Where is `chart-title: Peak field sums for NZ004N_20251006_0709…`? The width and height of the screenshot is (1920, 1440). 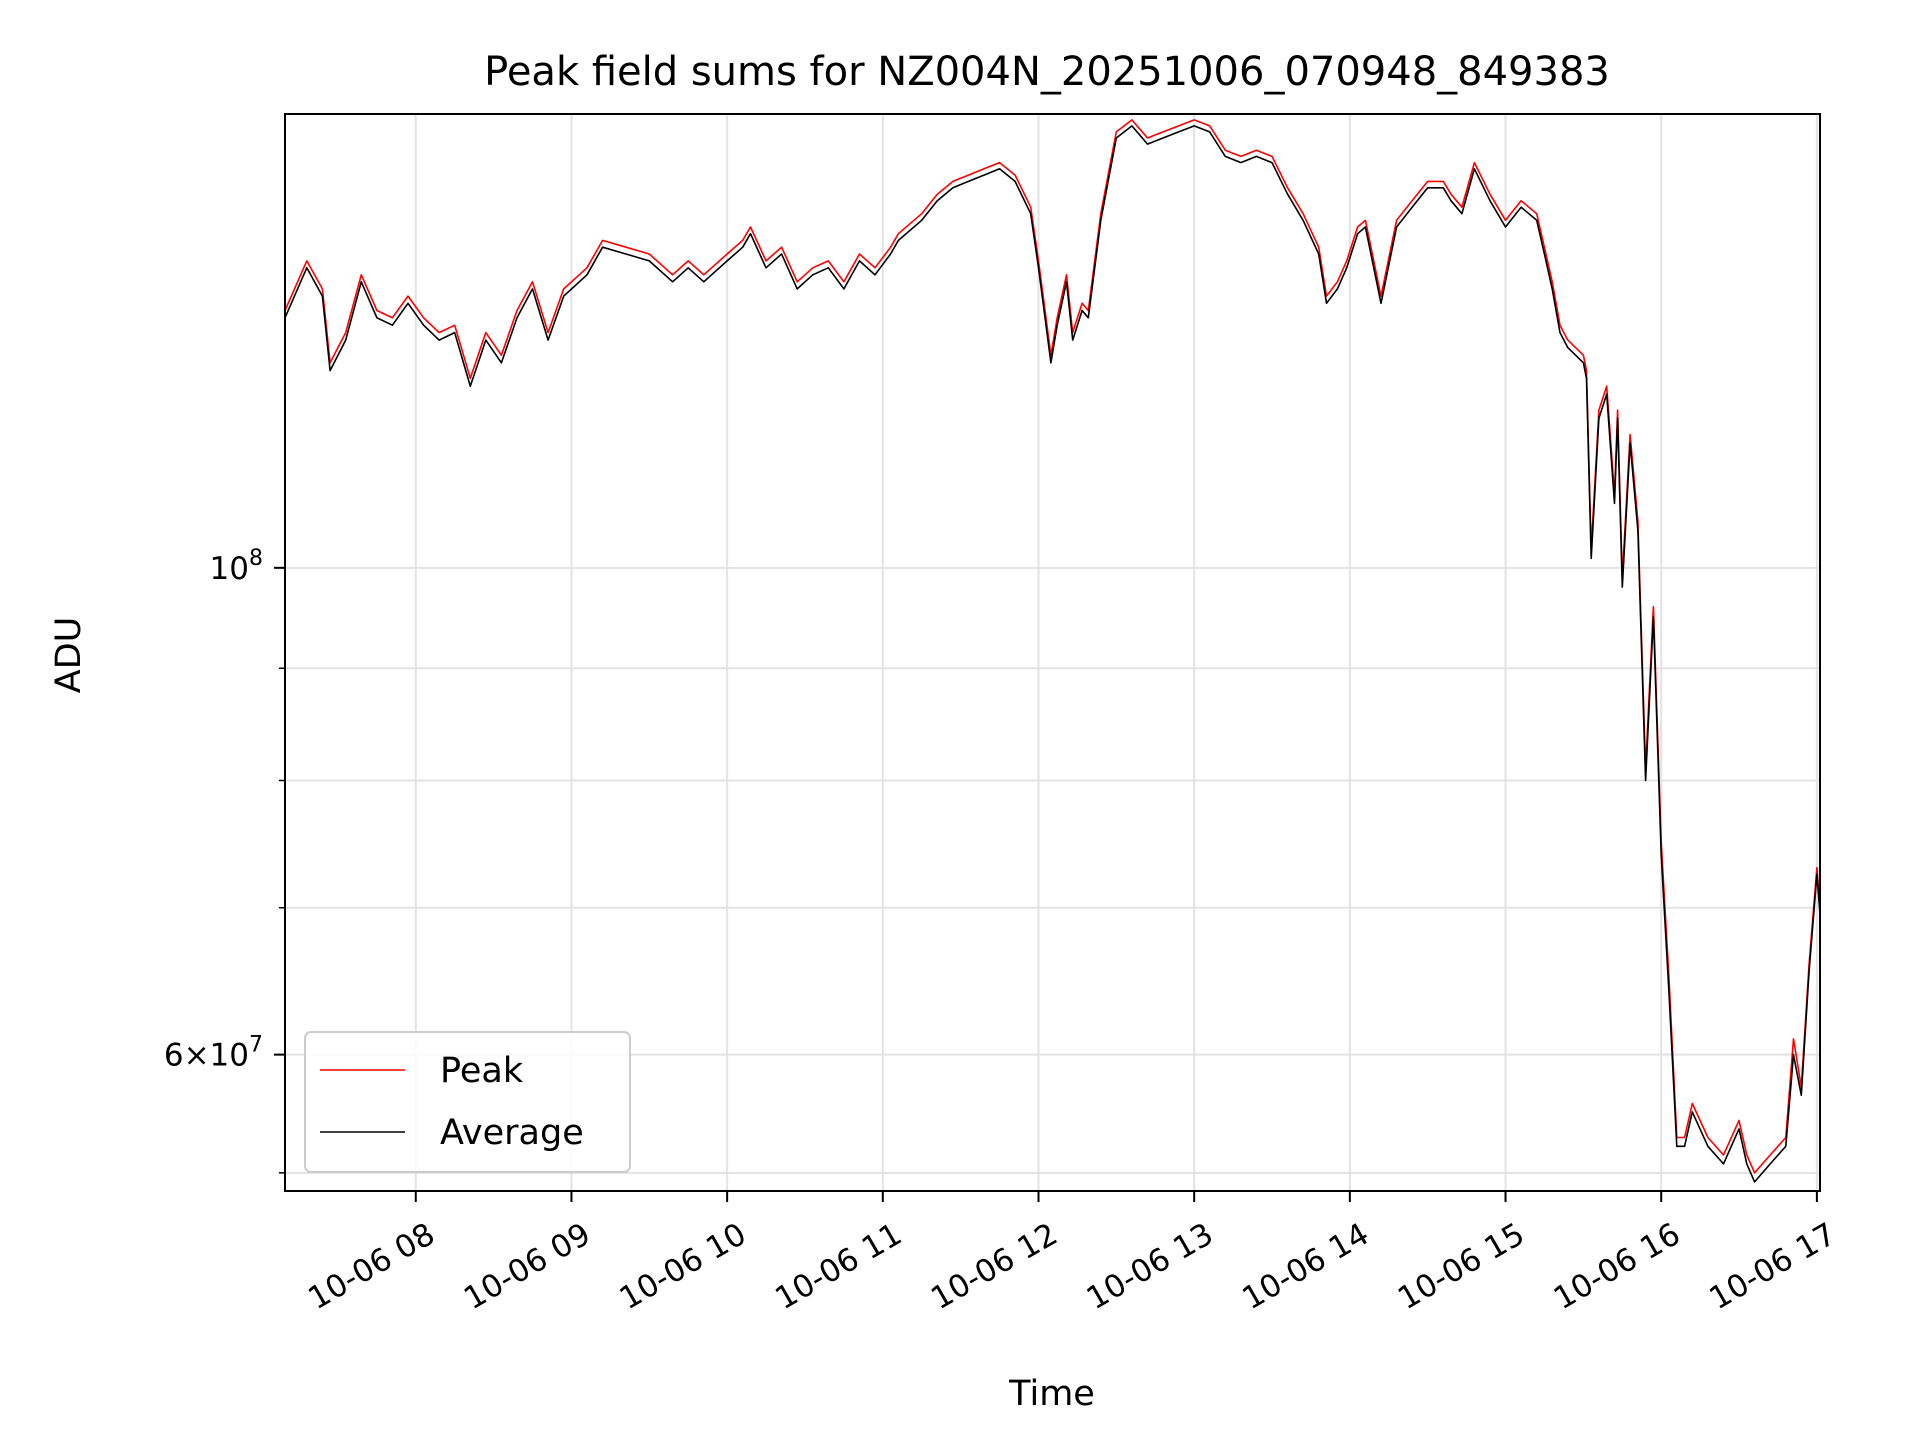 chart-title: Peak field sums for NZ004N_20251006_0709… is located at coordinates (1047, 72).